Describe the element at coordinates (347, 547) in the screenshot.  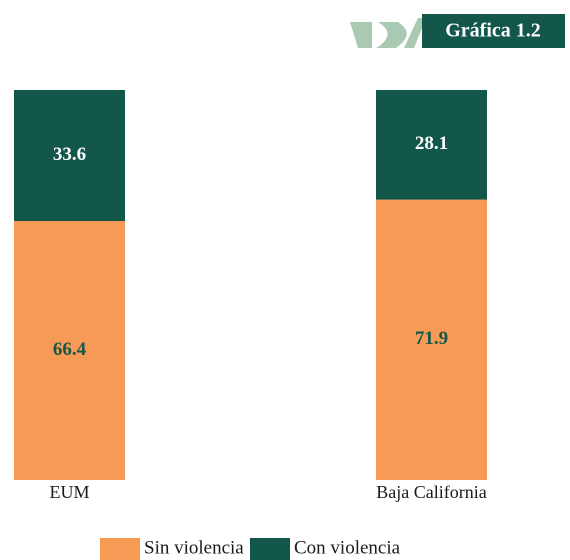
I see `legend-label: Con violencia` at that location.